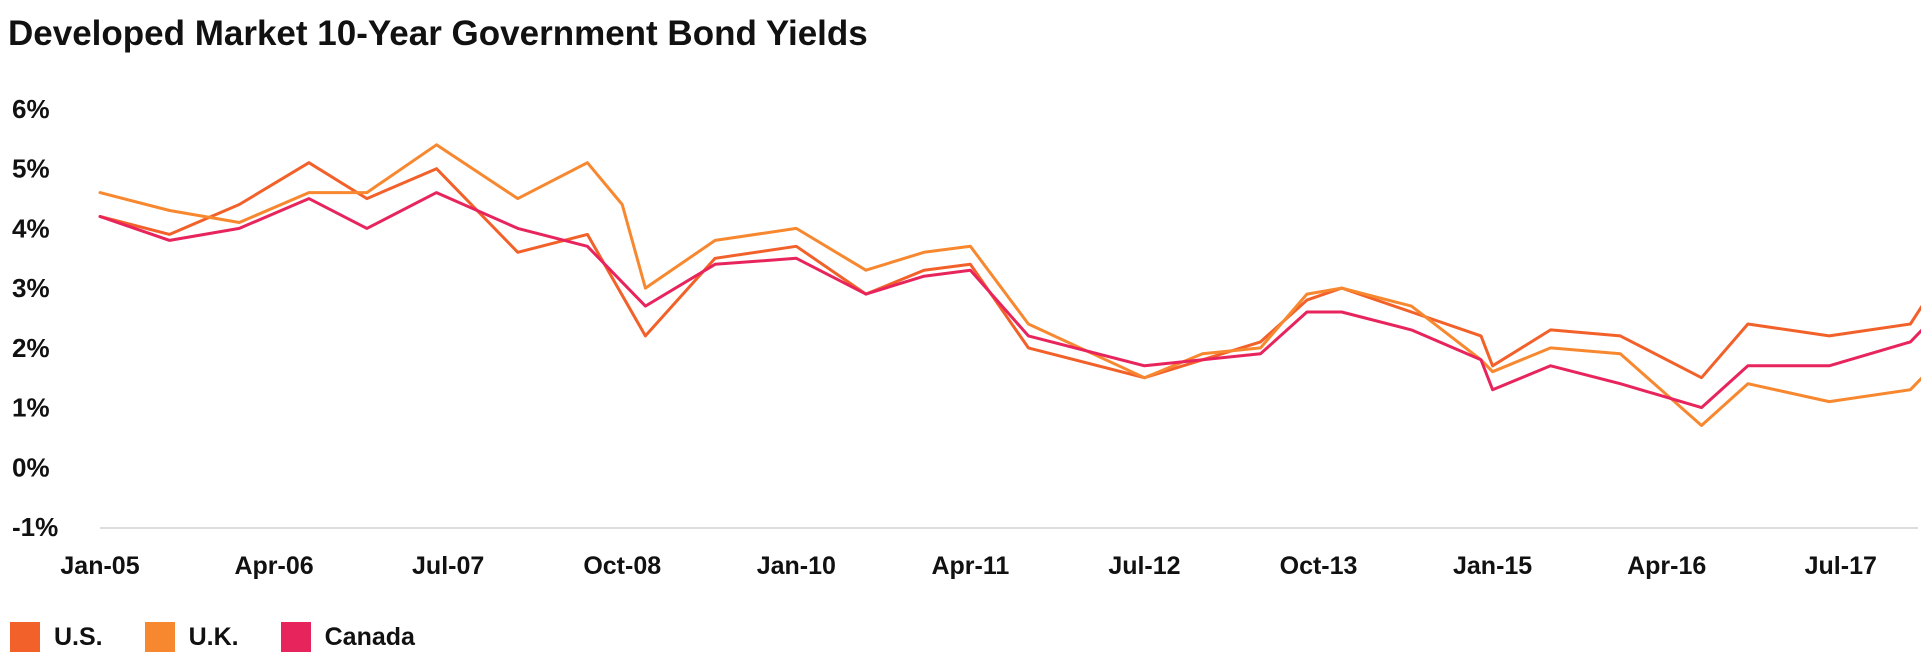 The height and width of the screenshot is (666, 1921). I want to click on x-tick-label: Jul-07, so click(448, 566).